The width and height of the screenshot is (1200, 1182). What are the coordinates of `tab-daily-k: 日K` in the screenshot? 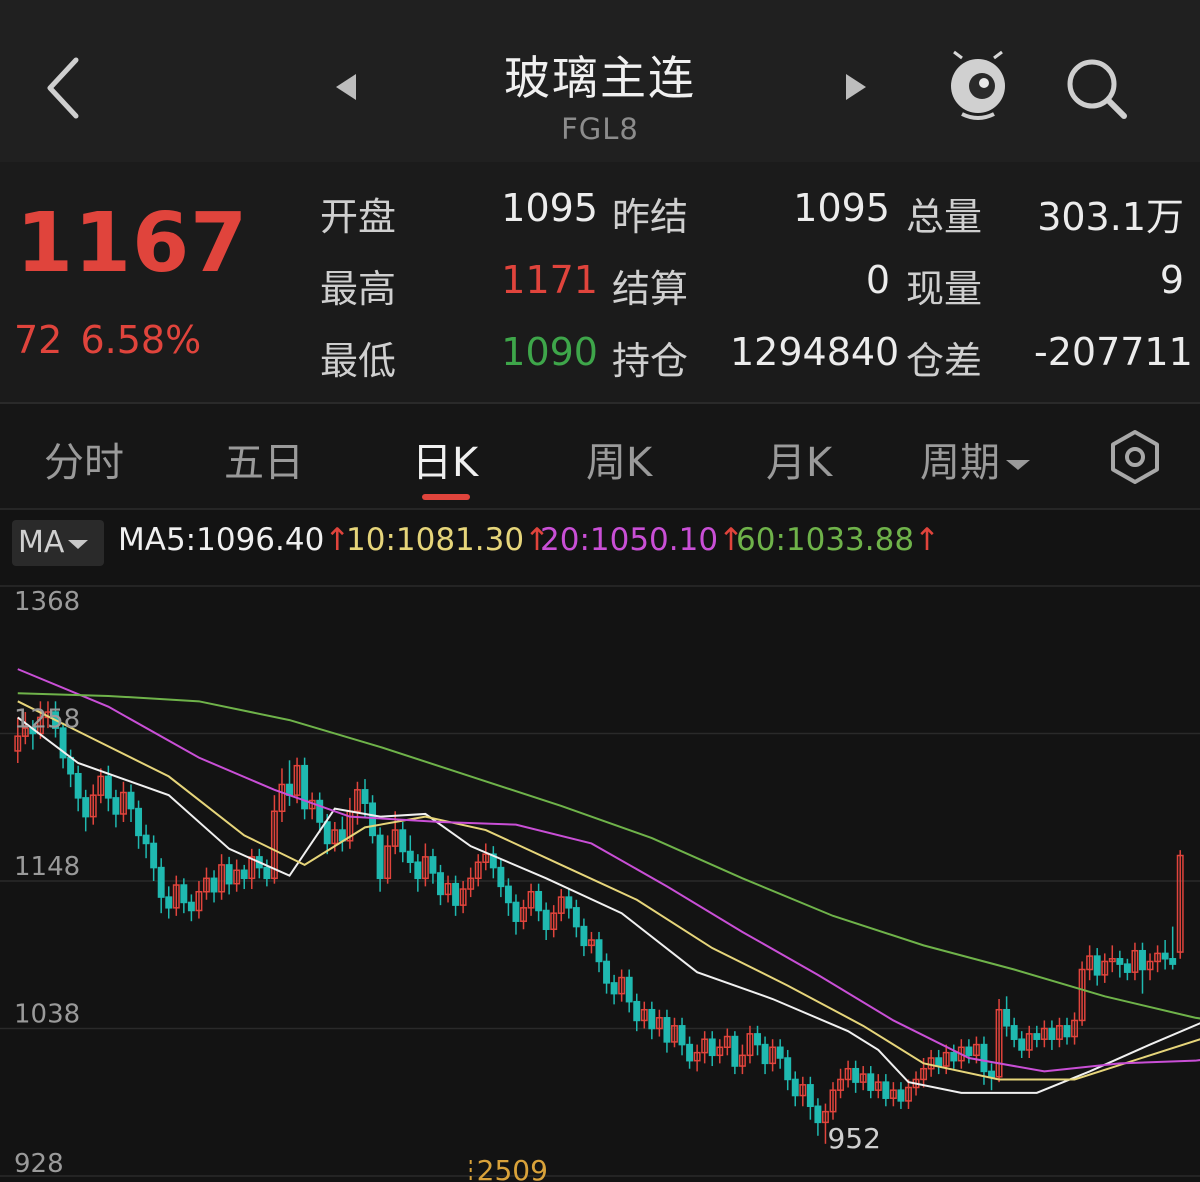 It's located at (445, 463).